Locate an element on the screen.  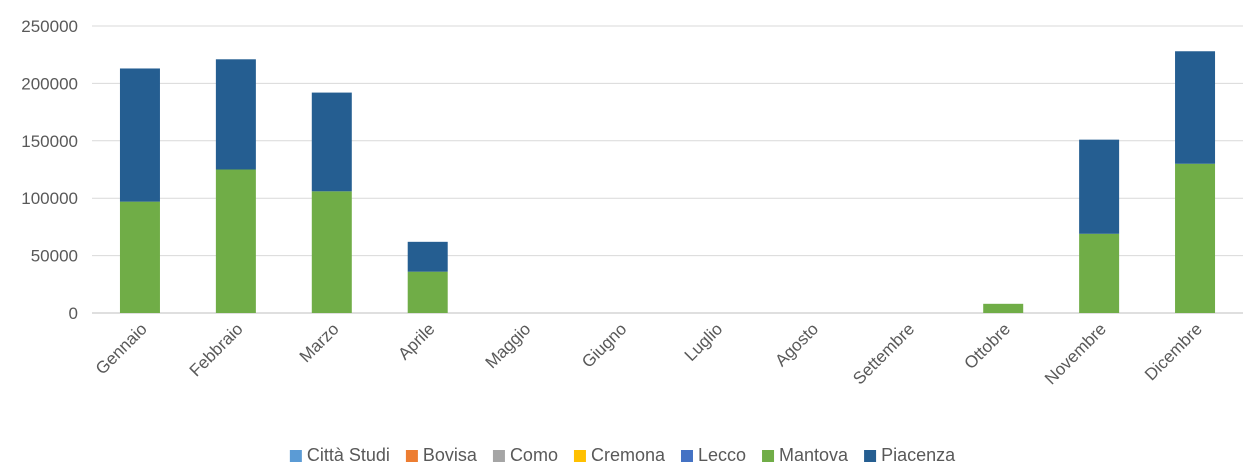
y-tick-label: 200000 is located at coordinates (49, 83).